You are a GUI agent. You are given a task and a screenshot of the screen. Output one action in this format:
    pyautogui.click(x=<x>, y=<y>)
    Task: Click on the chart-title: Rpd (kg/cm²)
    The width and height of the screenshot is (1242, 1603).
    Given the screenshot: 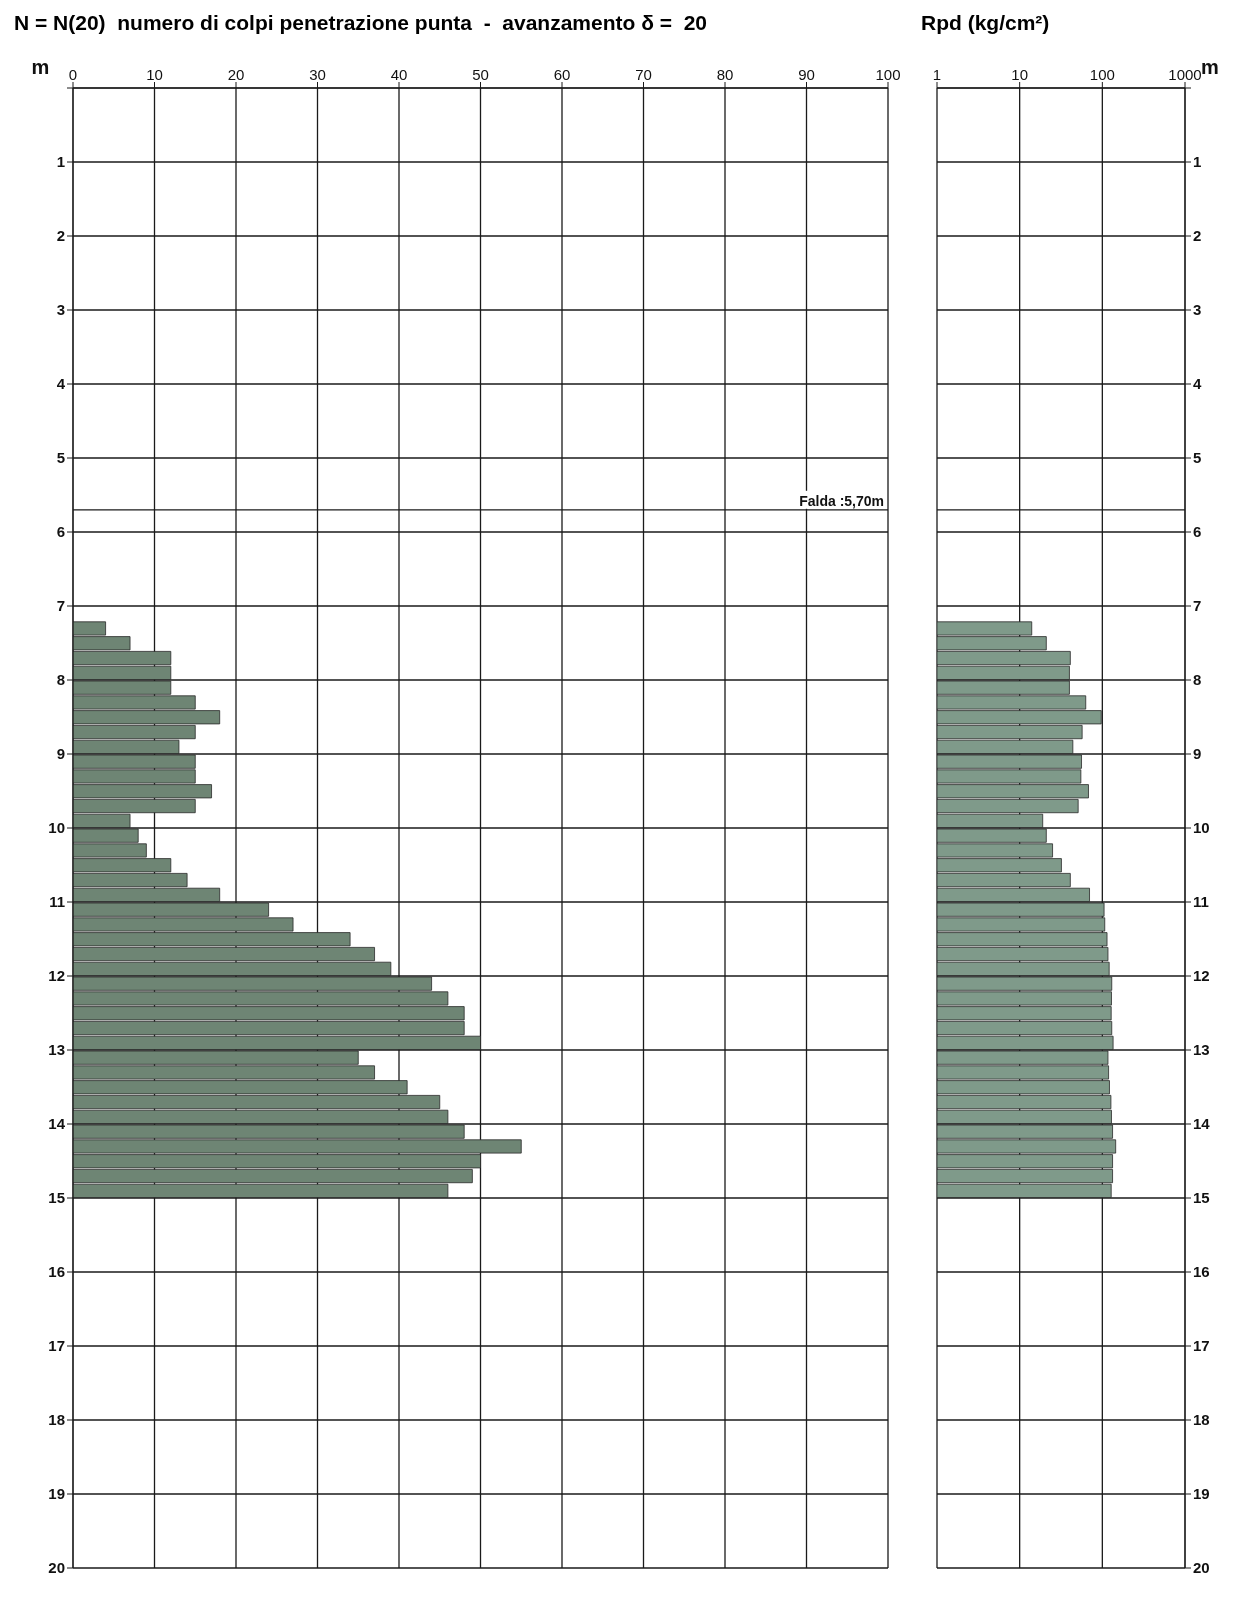 What is the action you would take?
    pyautogui.click(x=985, y=23)
    